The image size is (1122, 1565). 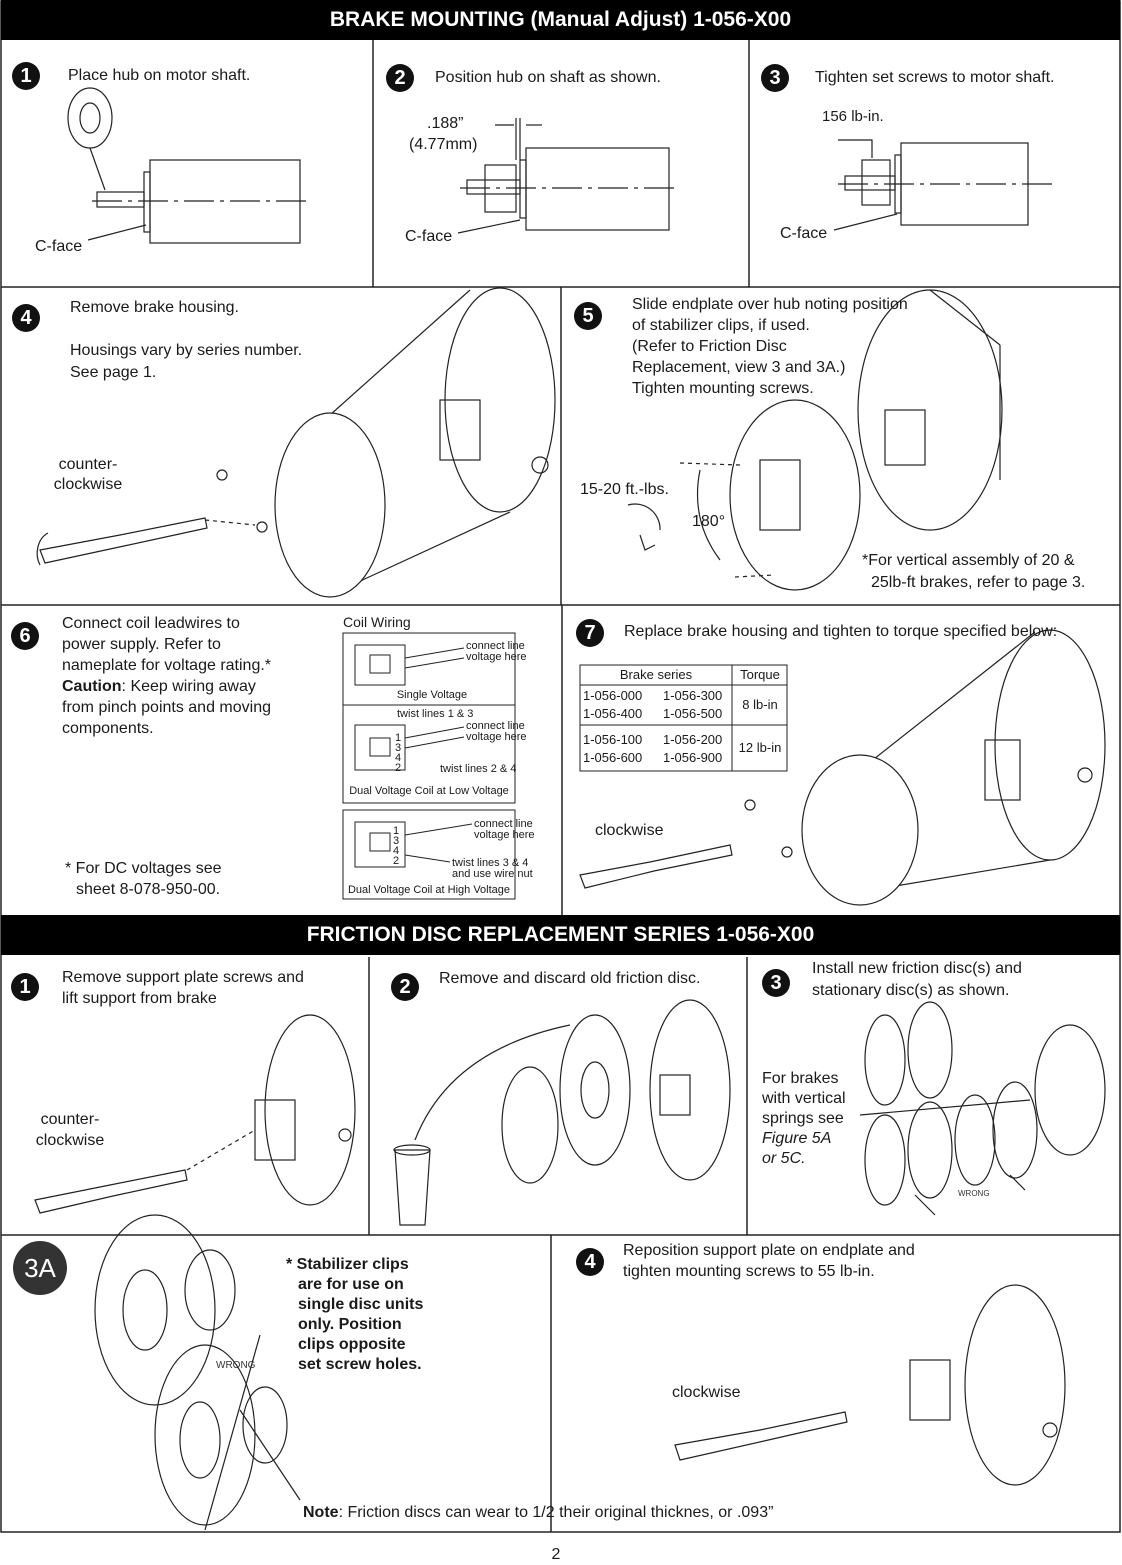 What do you see at coordinates (709, 346) in the screenshot?
I see `instruction: (Refer to Friction Disc` at bounding box center [709, 346].